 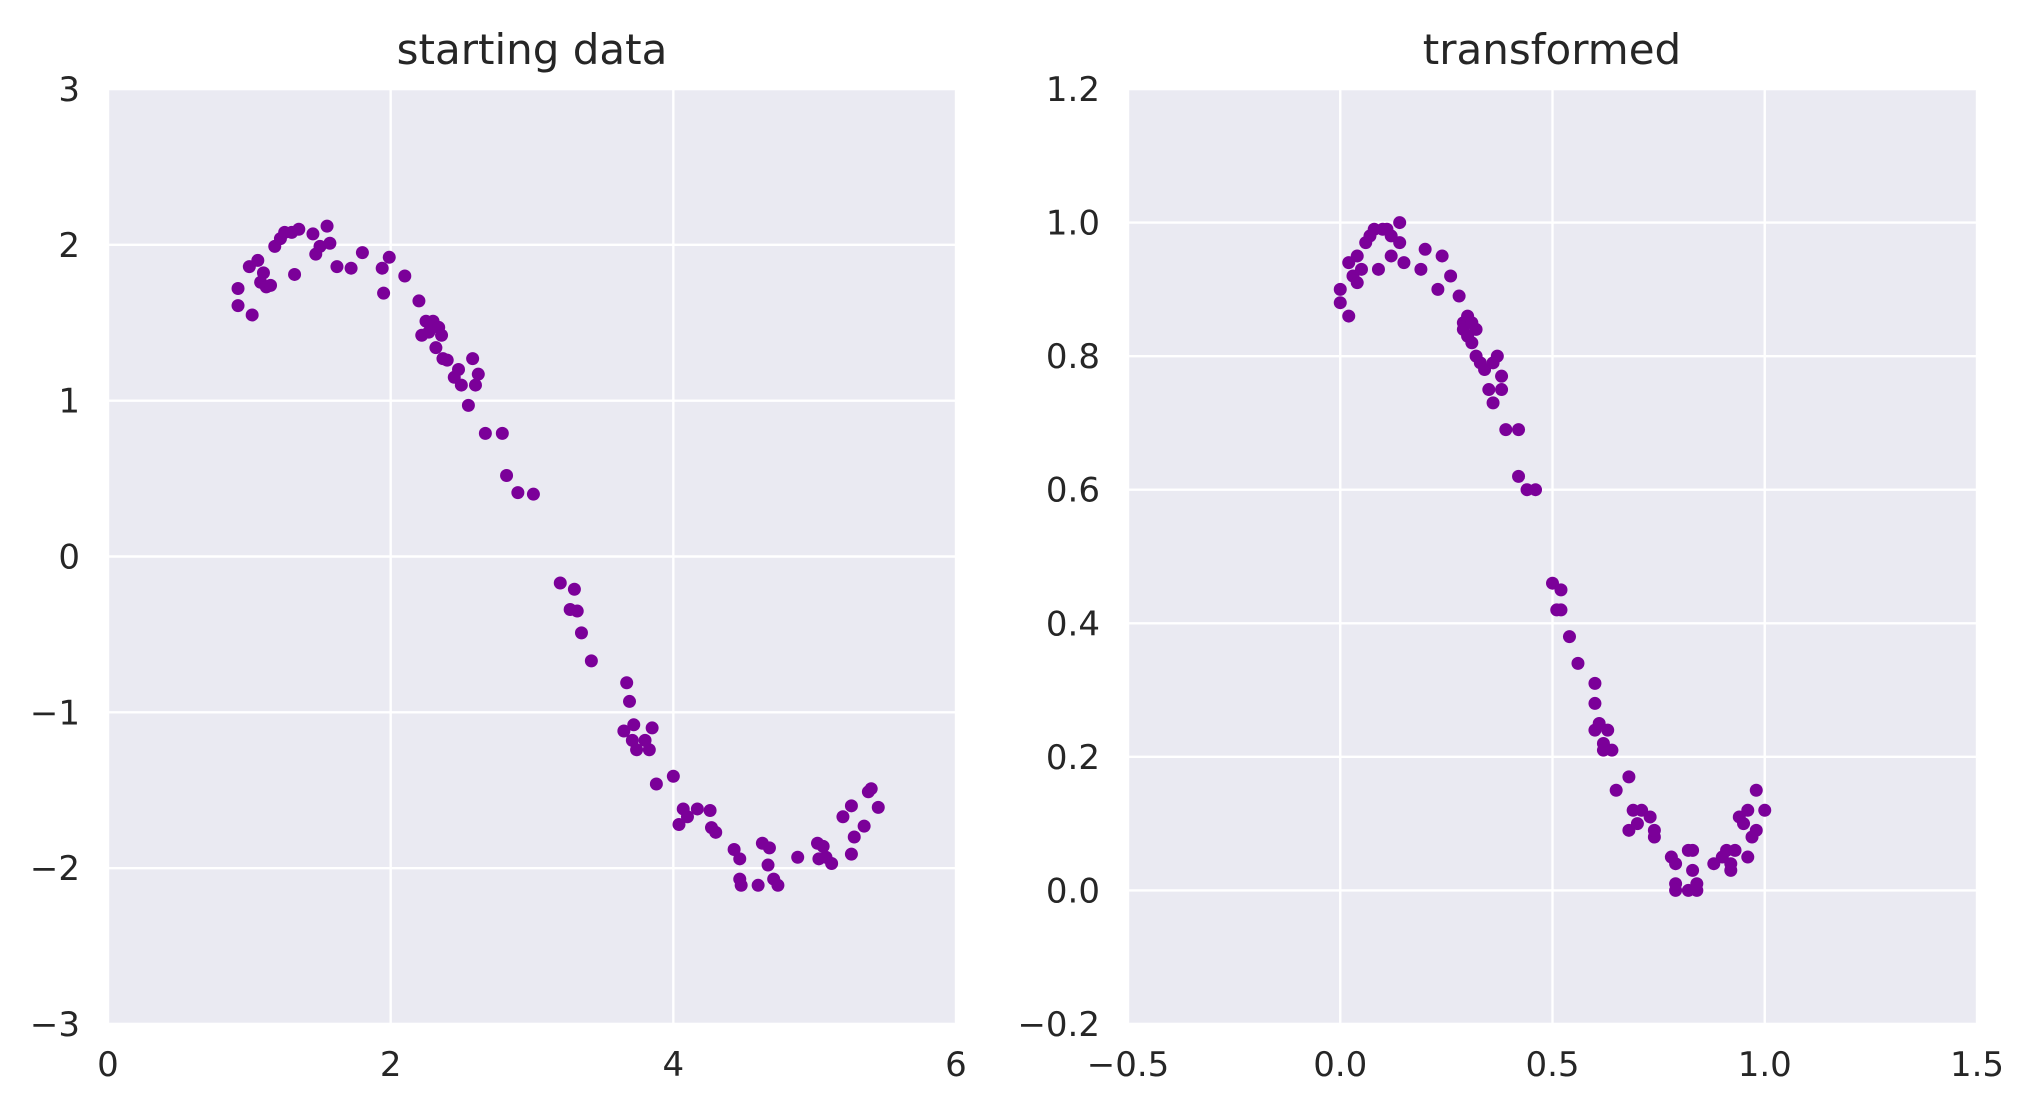 I want to click on left-y-tick-label: 1, so click(x=69, y=402).